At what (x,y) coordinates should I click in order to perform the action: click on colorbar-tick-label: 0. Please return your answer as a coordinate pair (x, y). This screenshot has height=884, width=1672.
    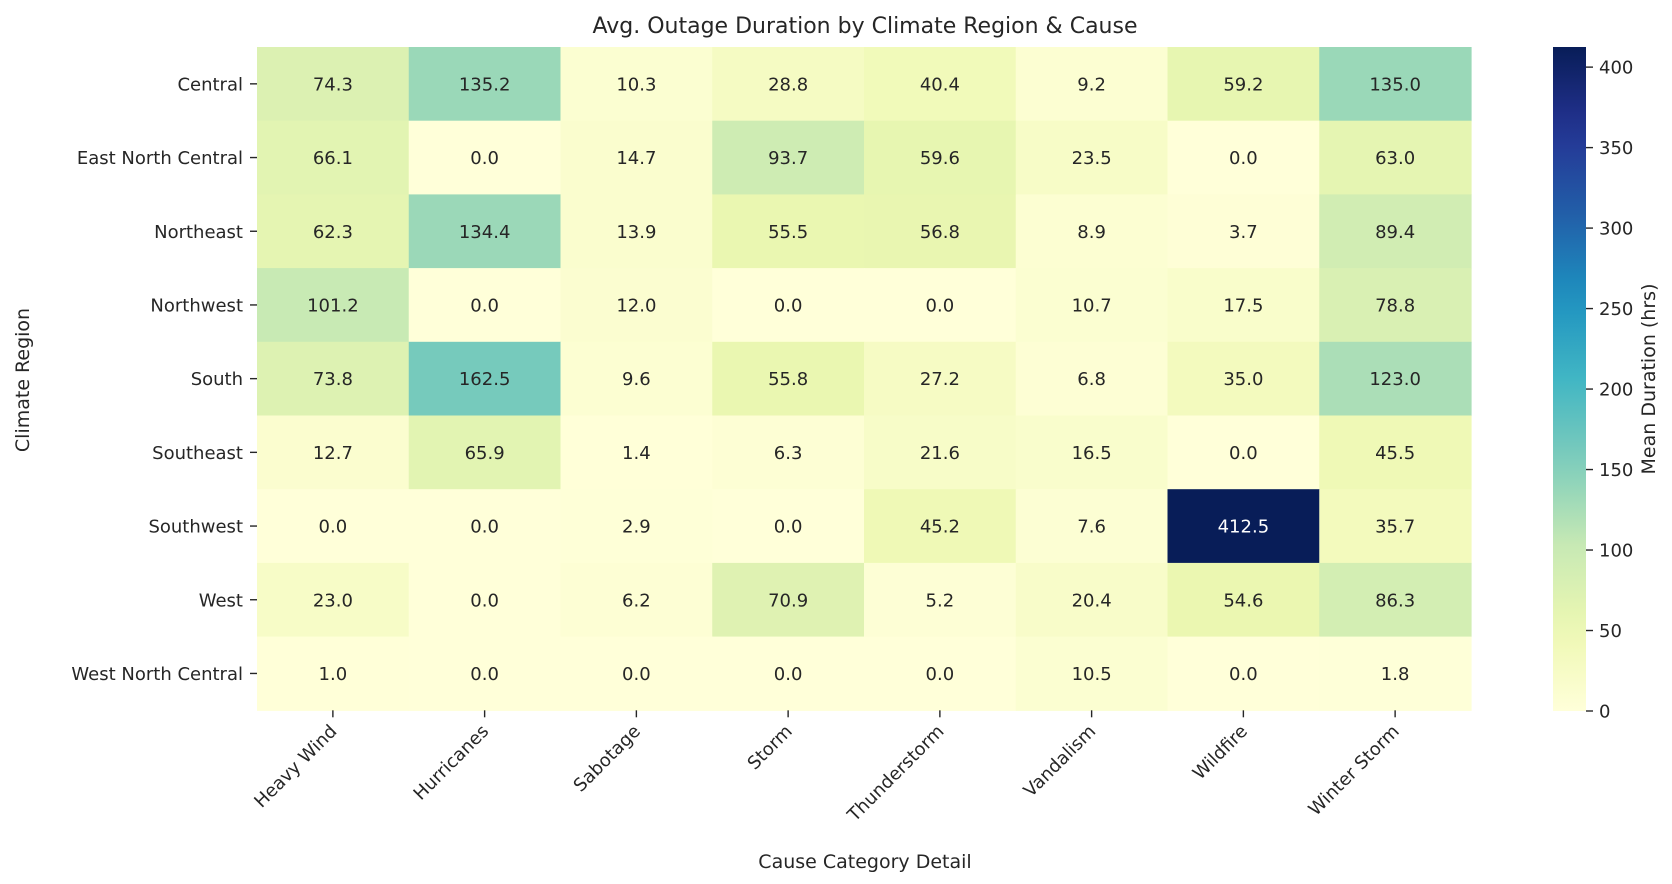
    Looking at the image, I should click on (1604, 712).